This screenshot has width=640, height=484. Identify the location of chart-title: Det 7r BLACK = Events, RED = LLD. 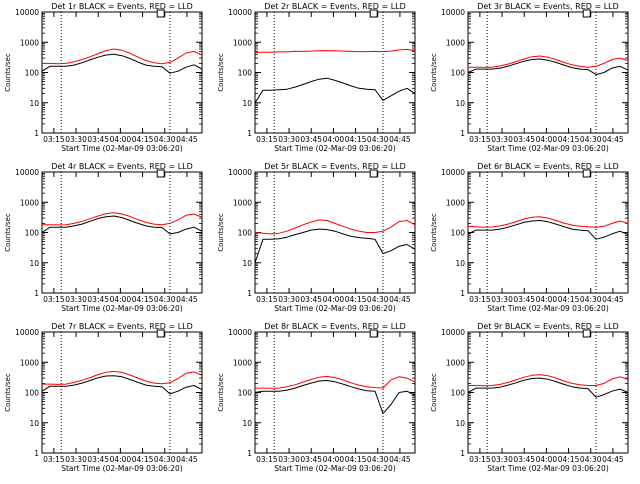
(122, 326).